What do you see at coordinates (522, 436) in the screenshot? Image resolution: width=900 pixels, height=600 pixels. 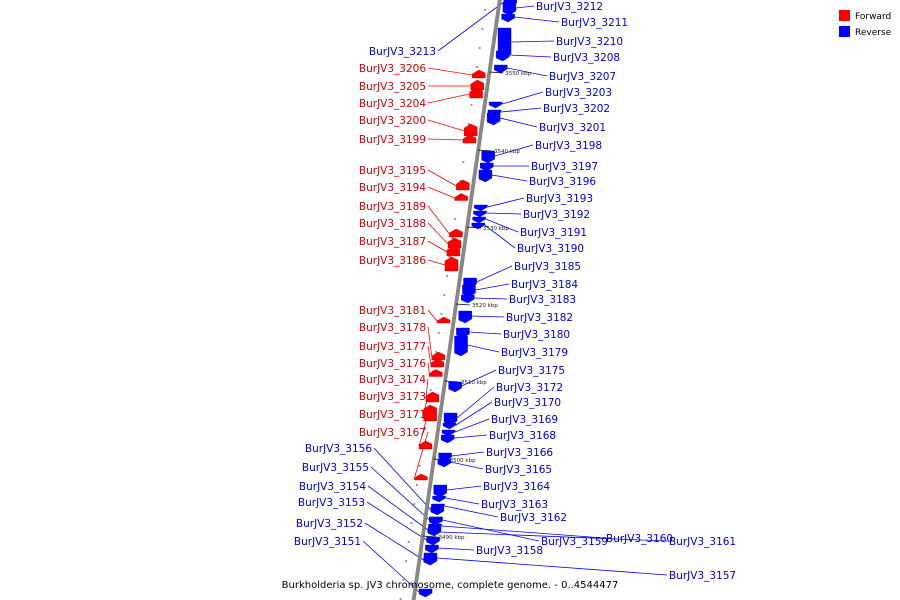 I see `gene-label-burjv3-3168: BurJV3_3168` at bounding box center [522, 436].